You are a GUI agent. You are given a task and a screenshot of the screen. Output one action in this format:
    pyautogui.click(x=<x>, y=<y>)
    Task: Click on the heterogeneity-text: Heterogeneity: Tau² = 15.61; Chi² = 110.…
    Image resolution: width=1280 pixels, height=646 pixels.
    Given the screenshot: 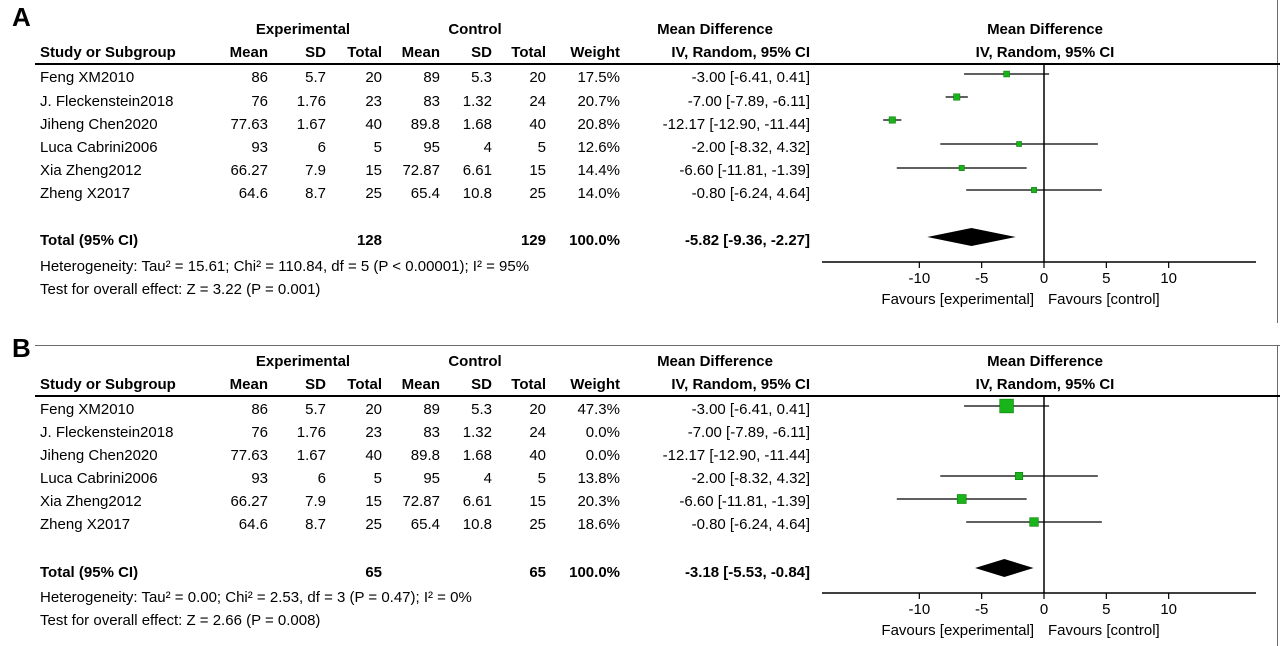 What is the action you would take?
    pyautogui.click(x=285, y=266)
    